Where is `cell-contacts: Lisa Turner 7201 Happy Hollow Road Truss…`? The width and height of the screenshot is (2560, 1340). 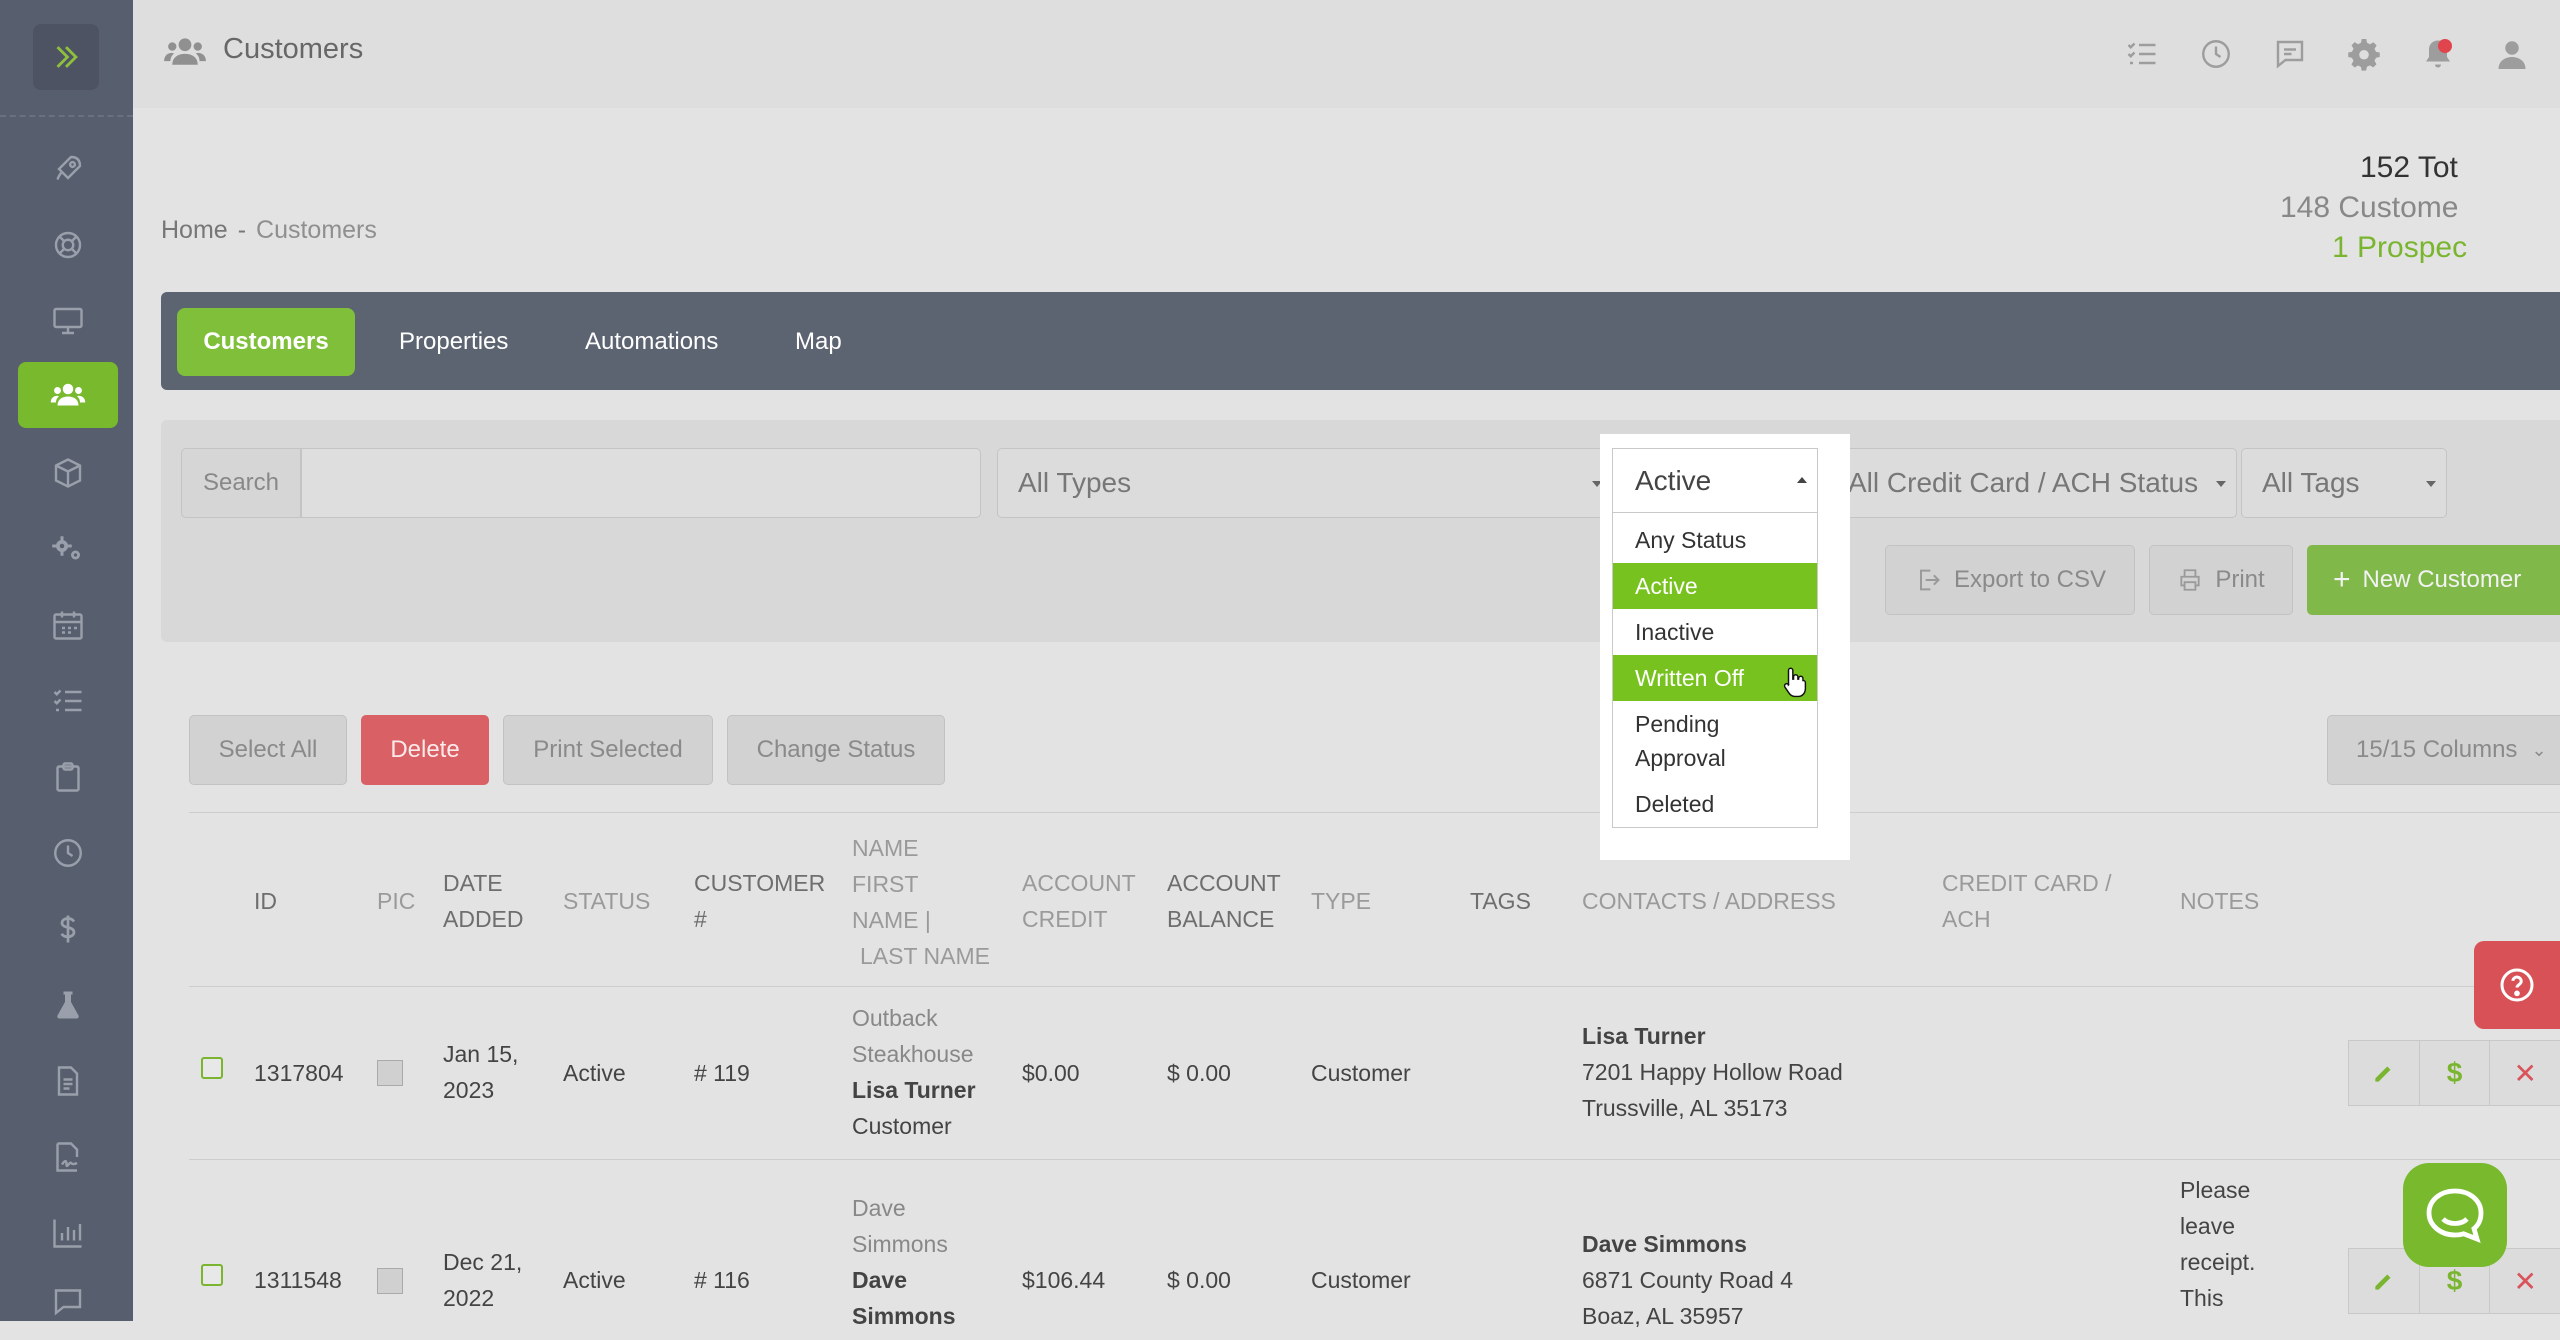 cell-contacts: Lisa Turner 7201 Happy Hollow Road Truss… is located at coordinates (1712, 1072).